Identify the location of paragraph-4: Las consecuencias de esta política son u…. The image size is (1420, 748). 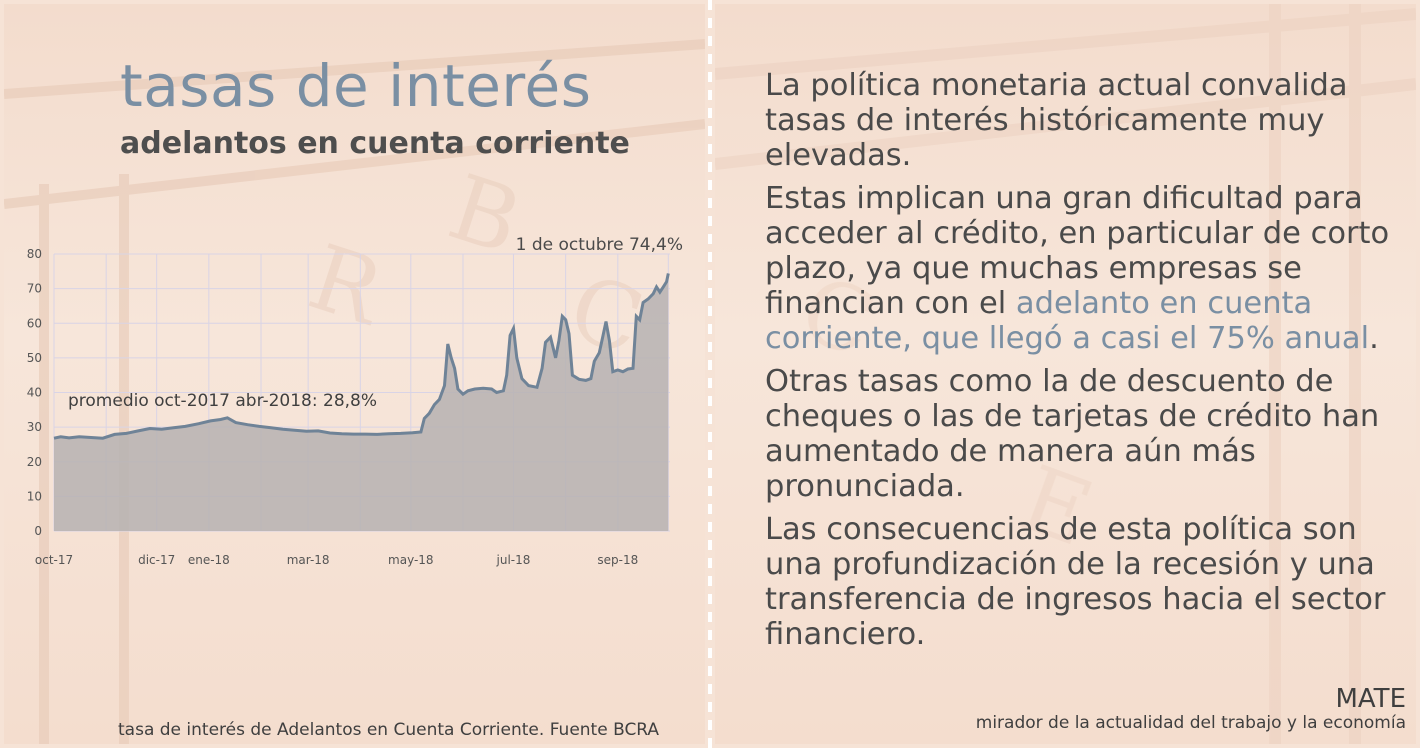
(1075, 582).